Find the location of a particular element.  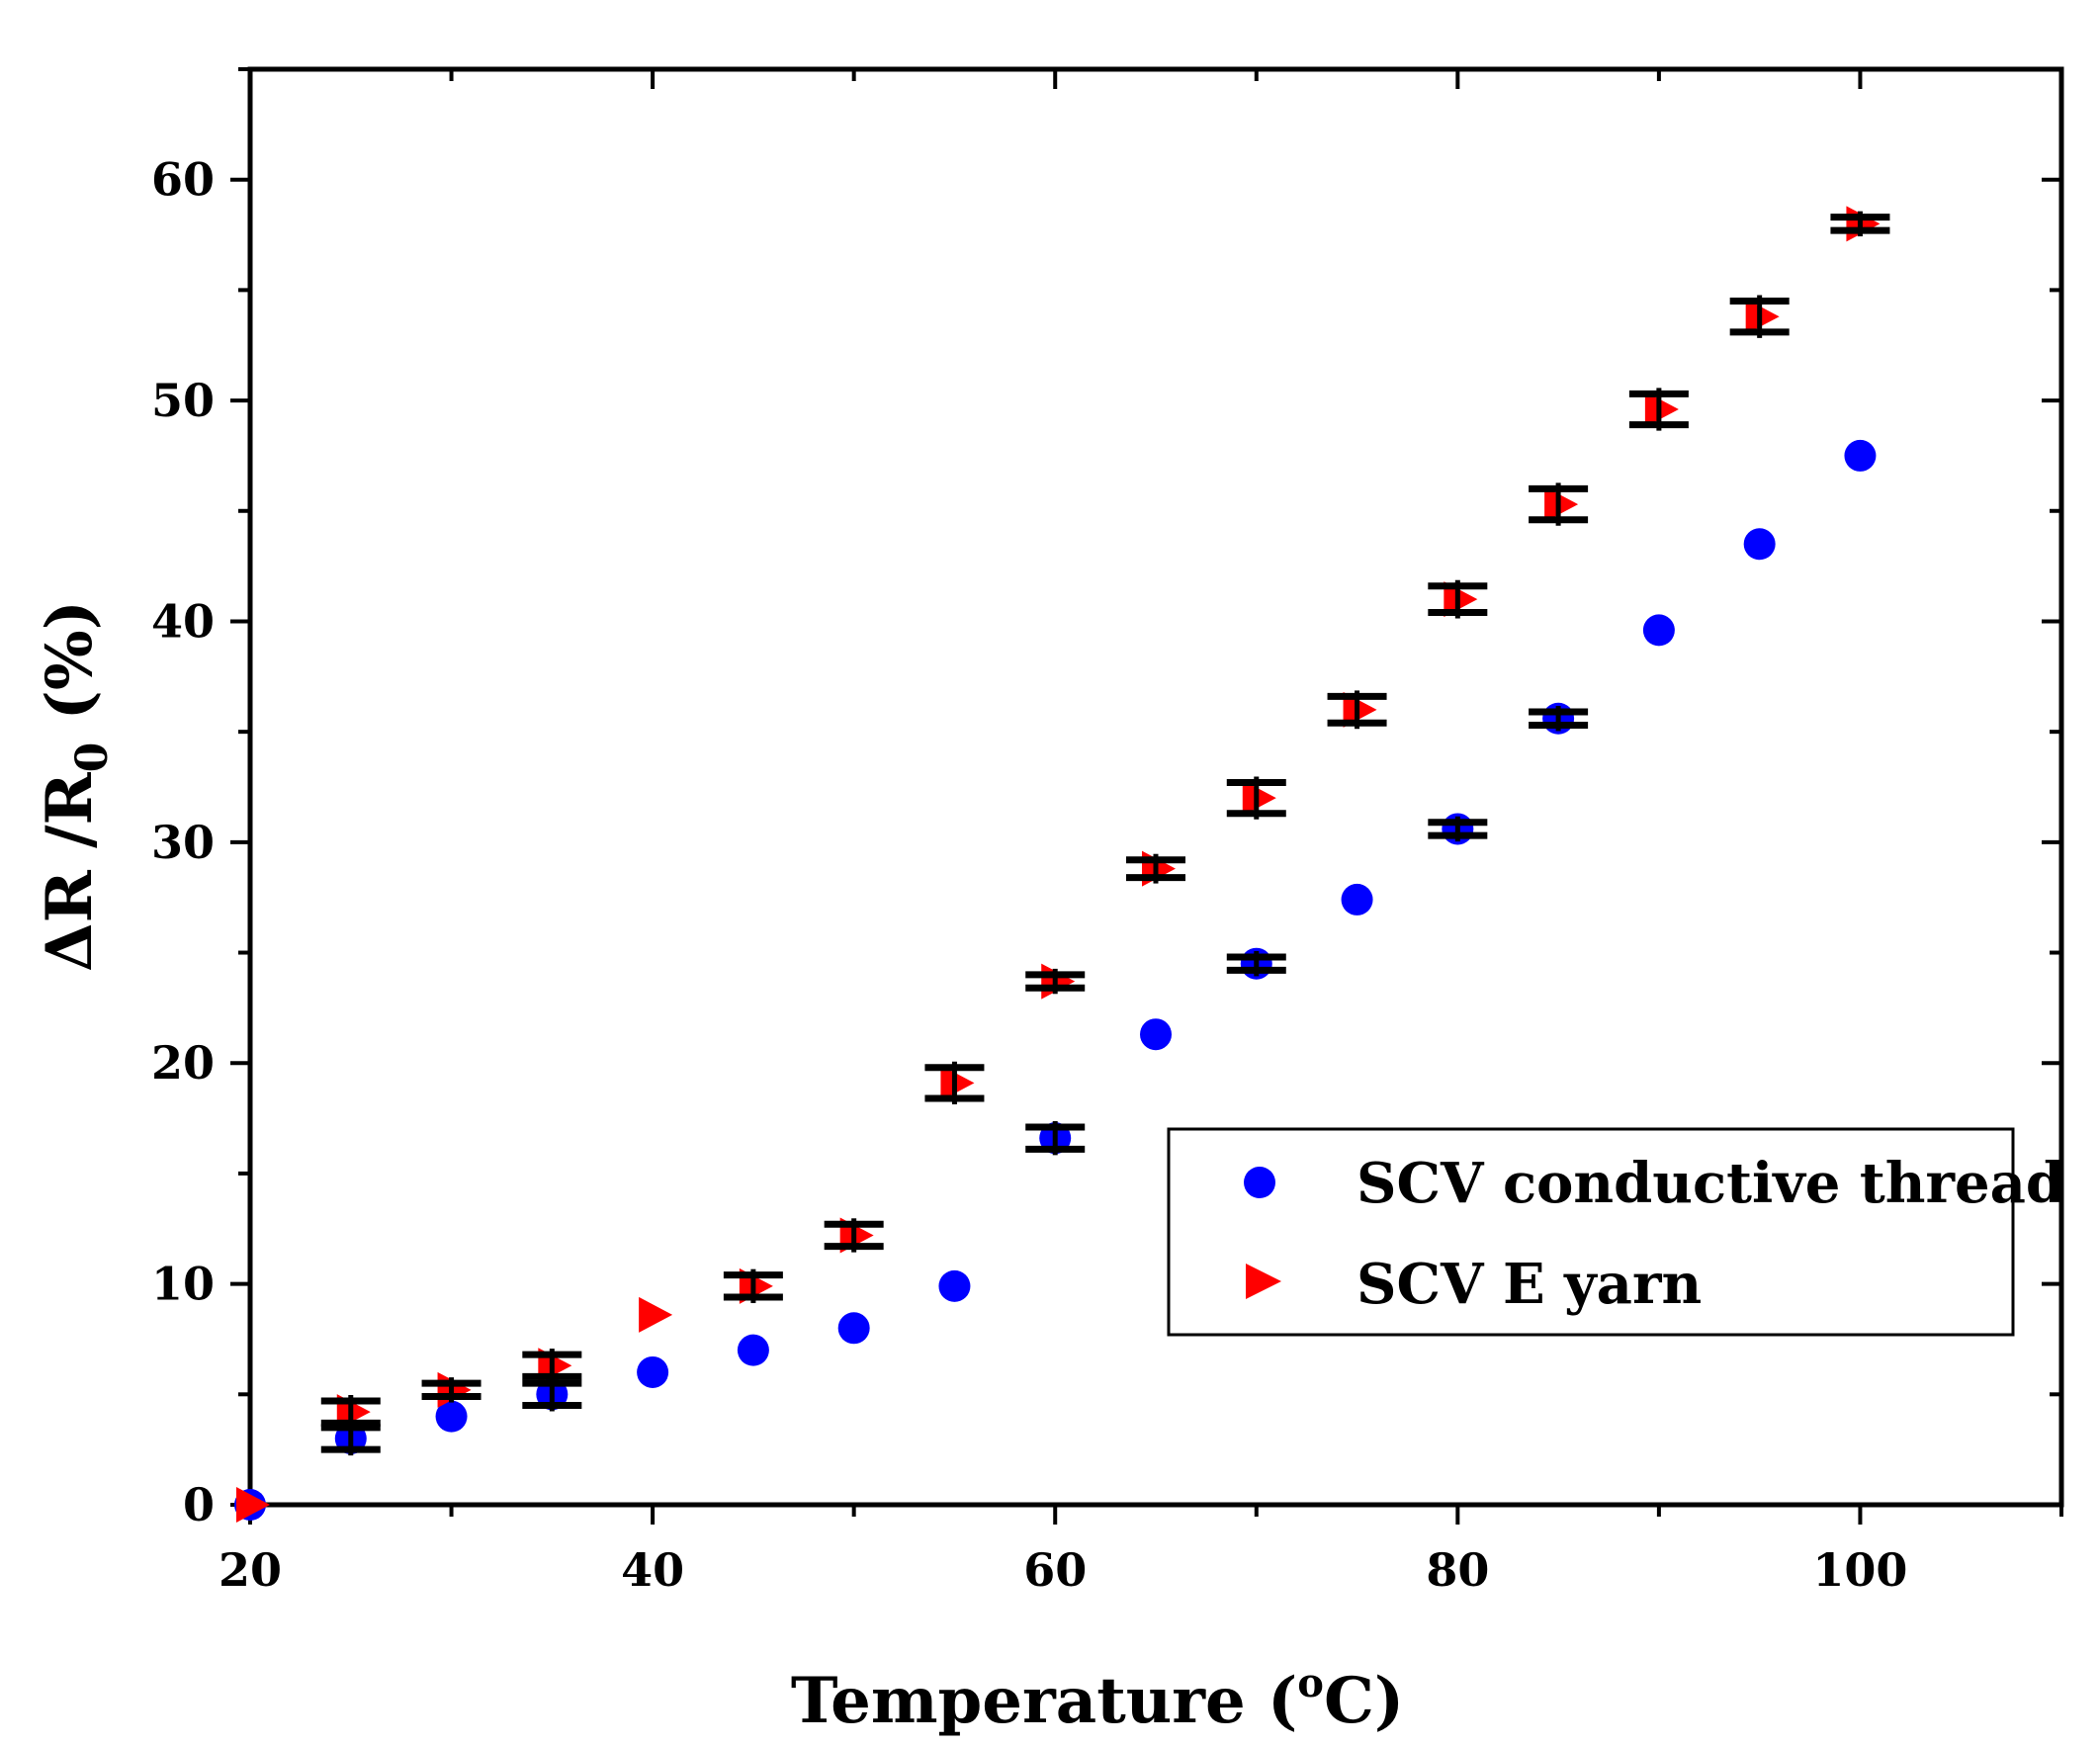

legend-marker-conductive-thread is located at coordinates (1259, 1182).